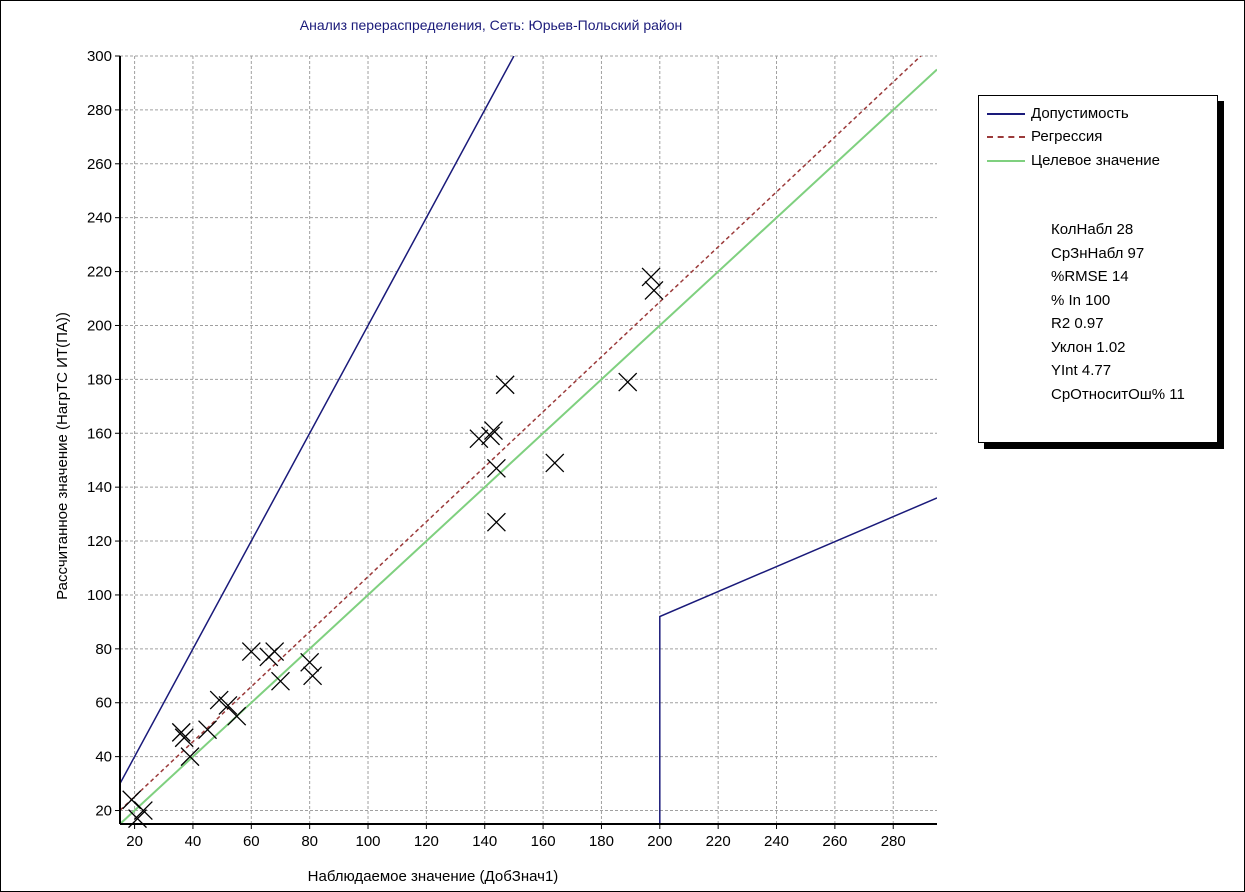 Image resolution: width=1245 pixels, height=892 pixels. I want to click on stat-label: КолНабл, so click(1082, 229).